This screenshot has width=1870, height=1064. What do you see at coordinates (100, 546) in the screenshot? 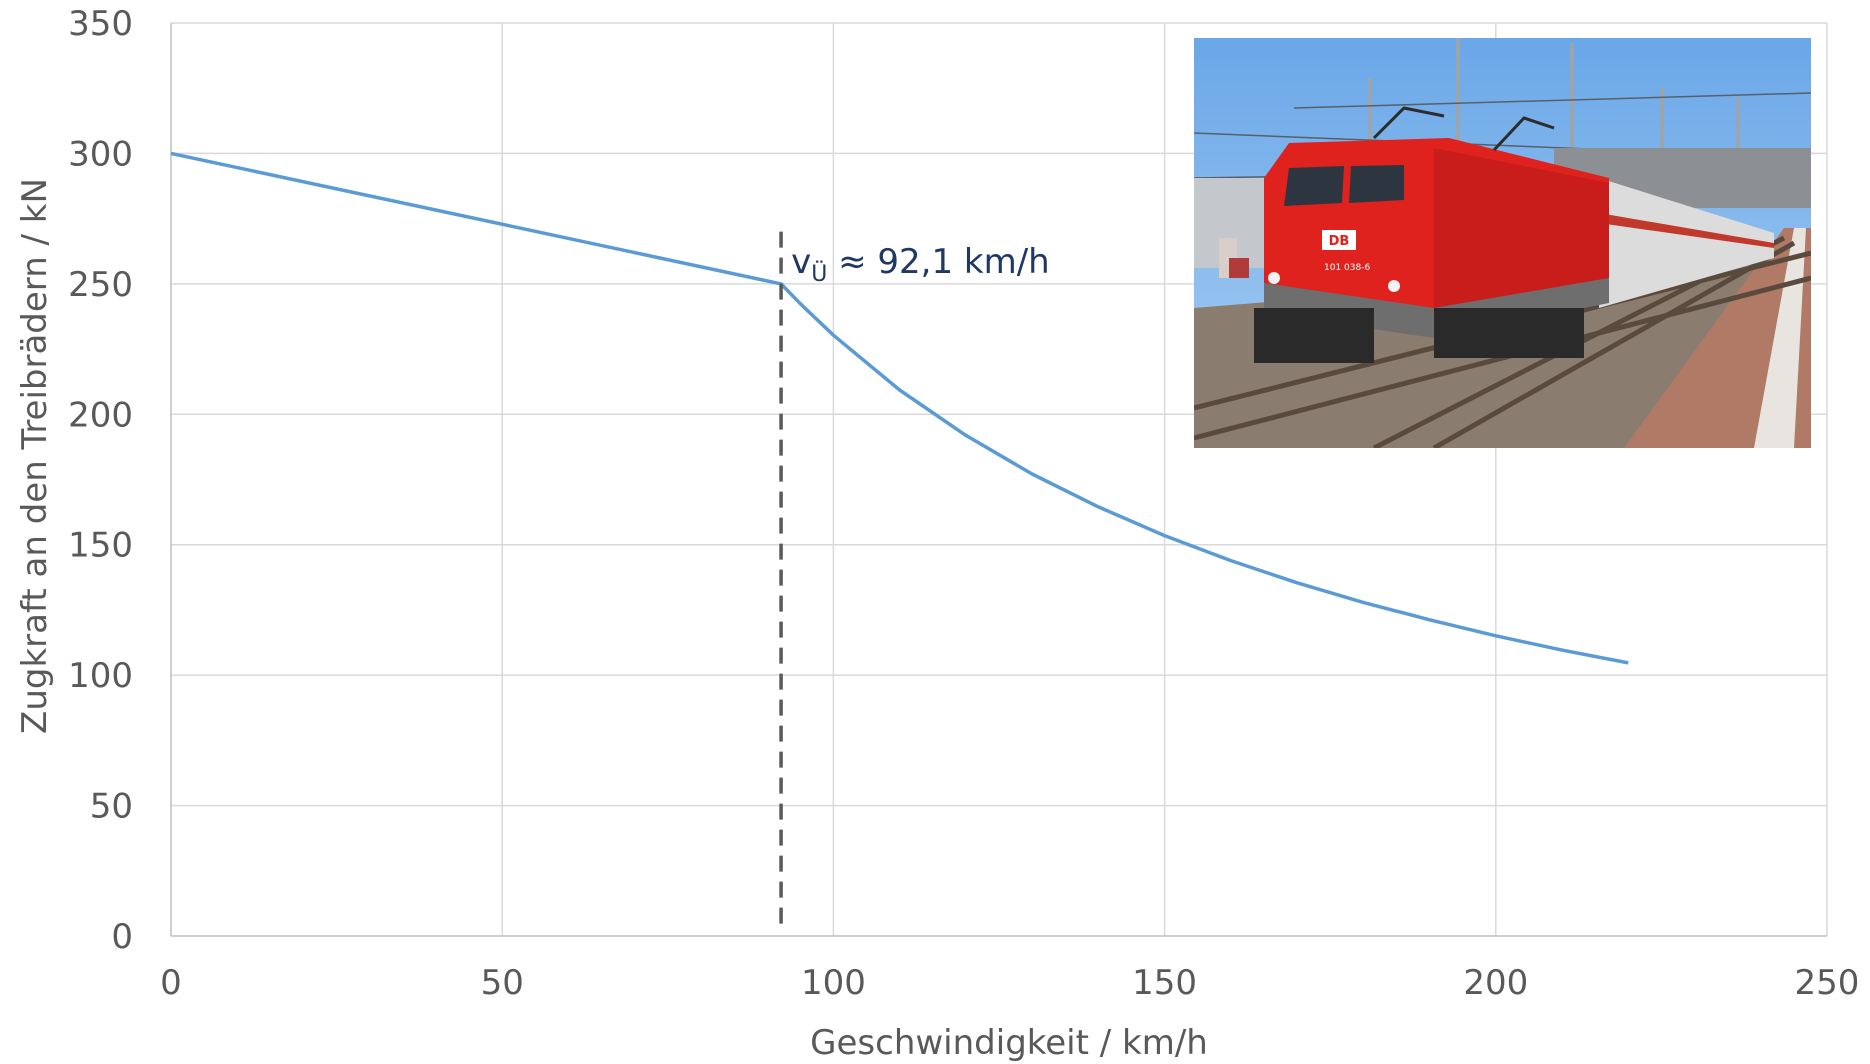
I see `y-tick-label-150: 150` at bounding box center [100, 546].